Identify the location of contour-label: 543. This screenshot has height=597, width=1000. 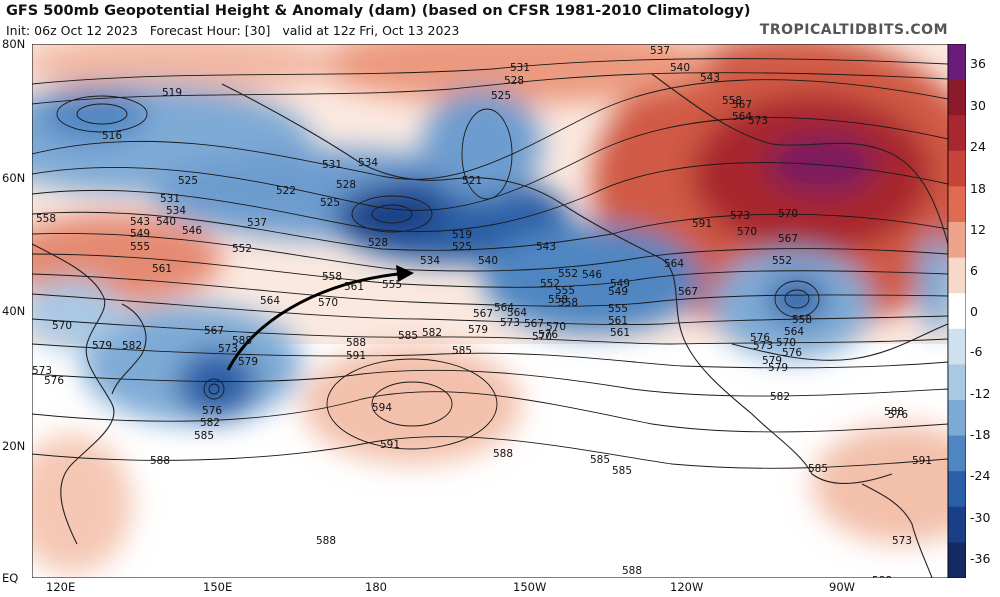
(546, 247).